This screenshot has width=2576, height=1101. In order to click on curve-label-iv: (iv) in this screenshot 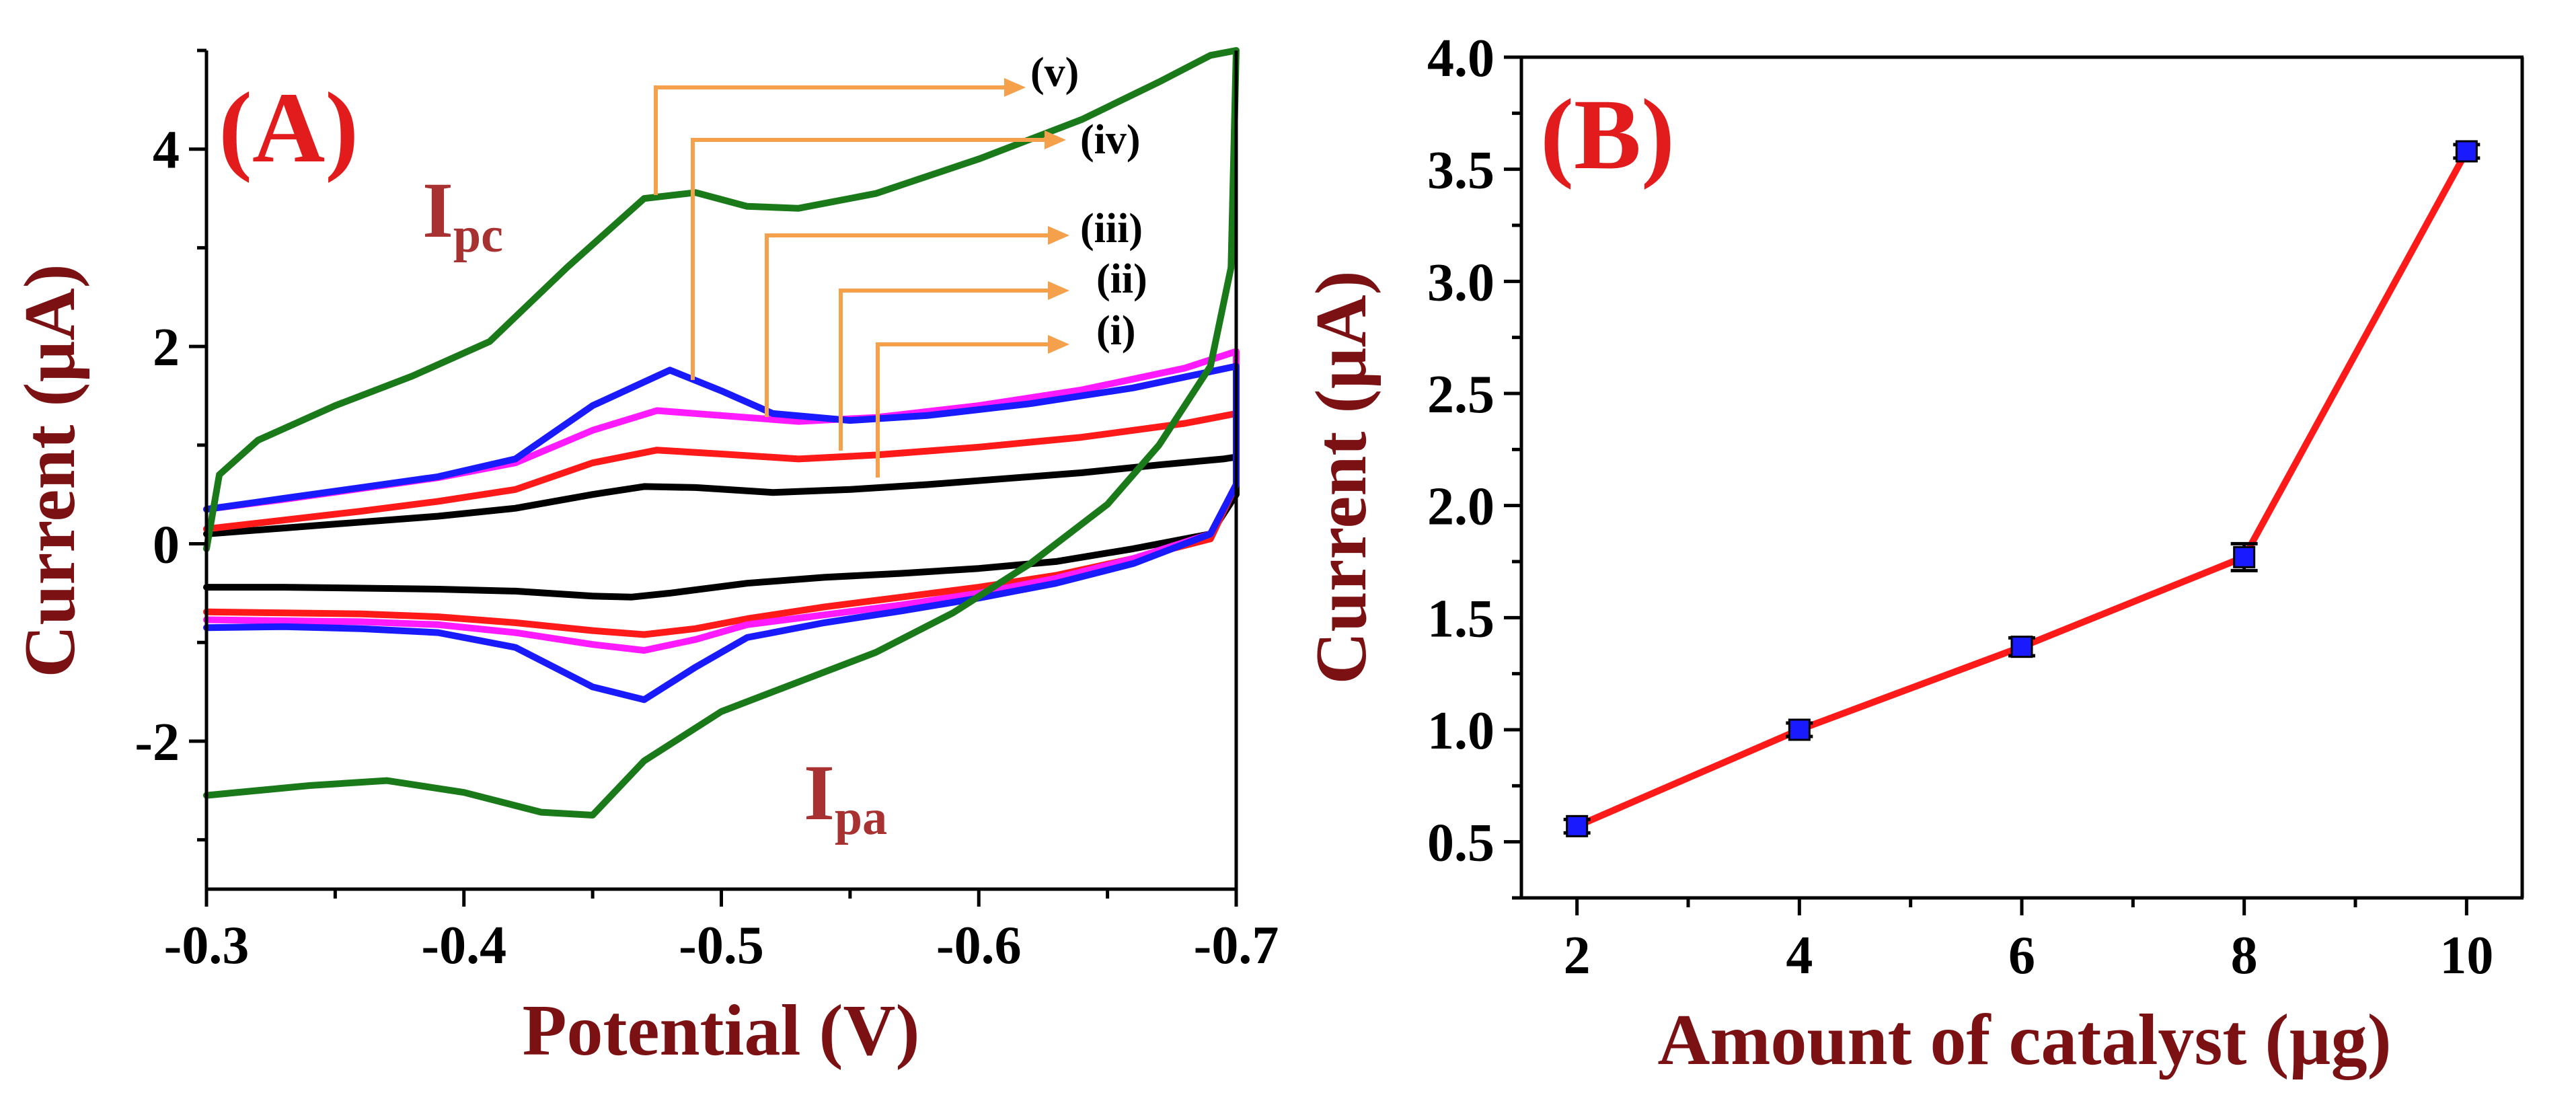, I will do `click(1110, 140)`.